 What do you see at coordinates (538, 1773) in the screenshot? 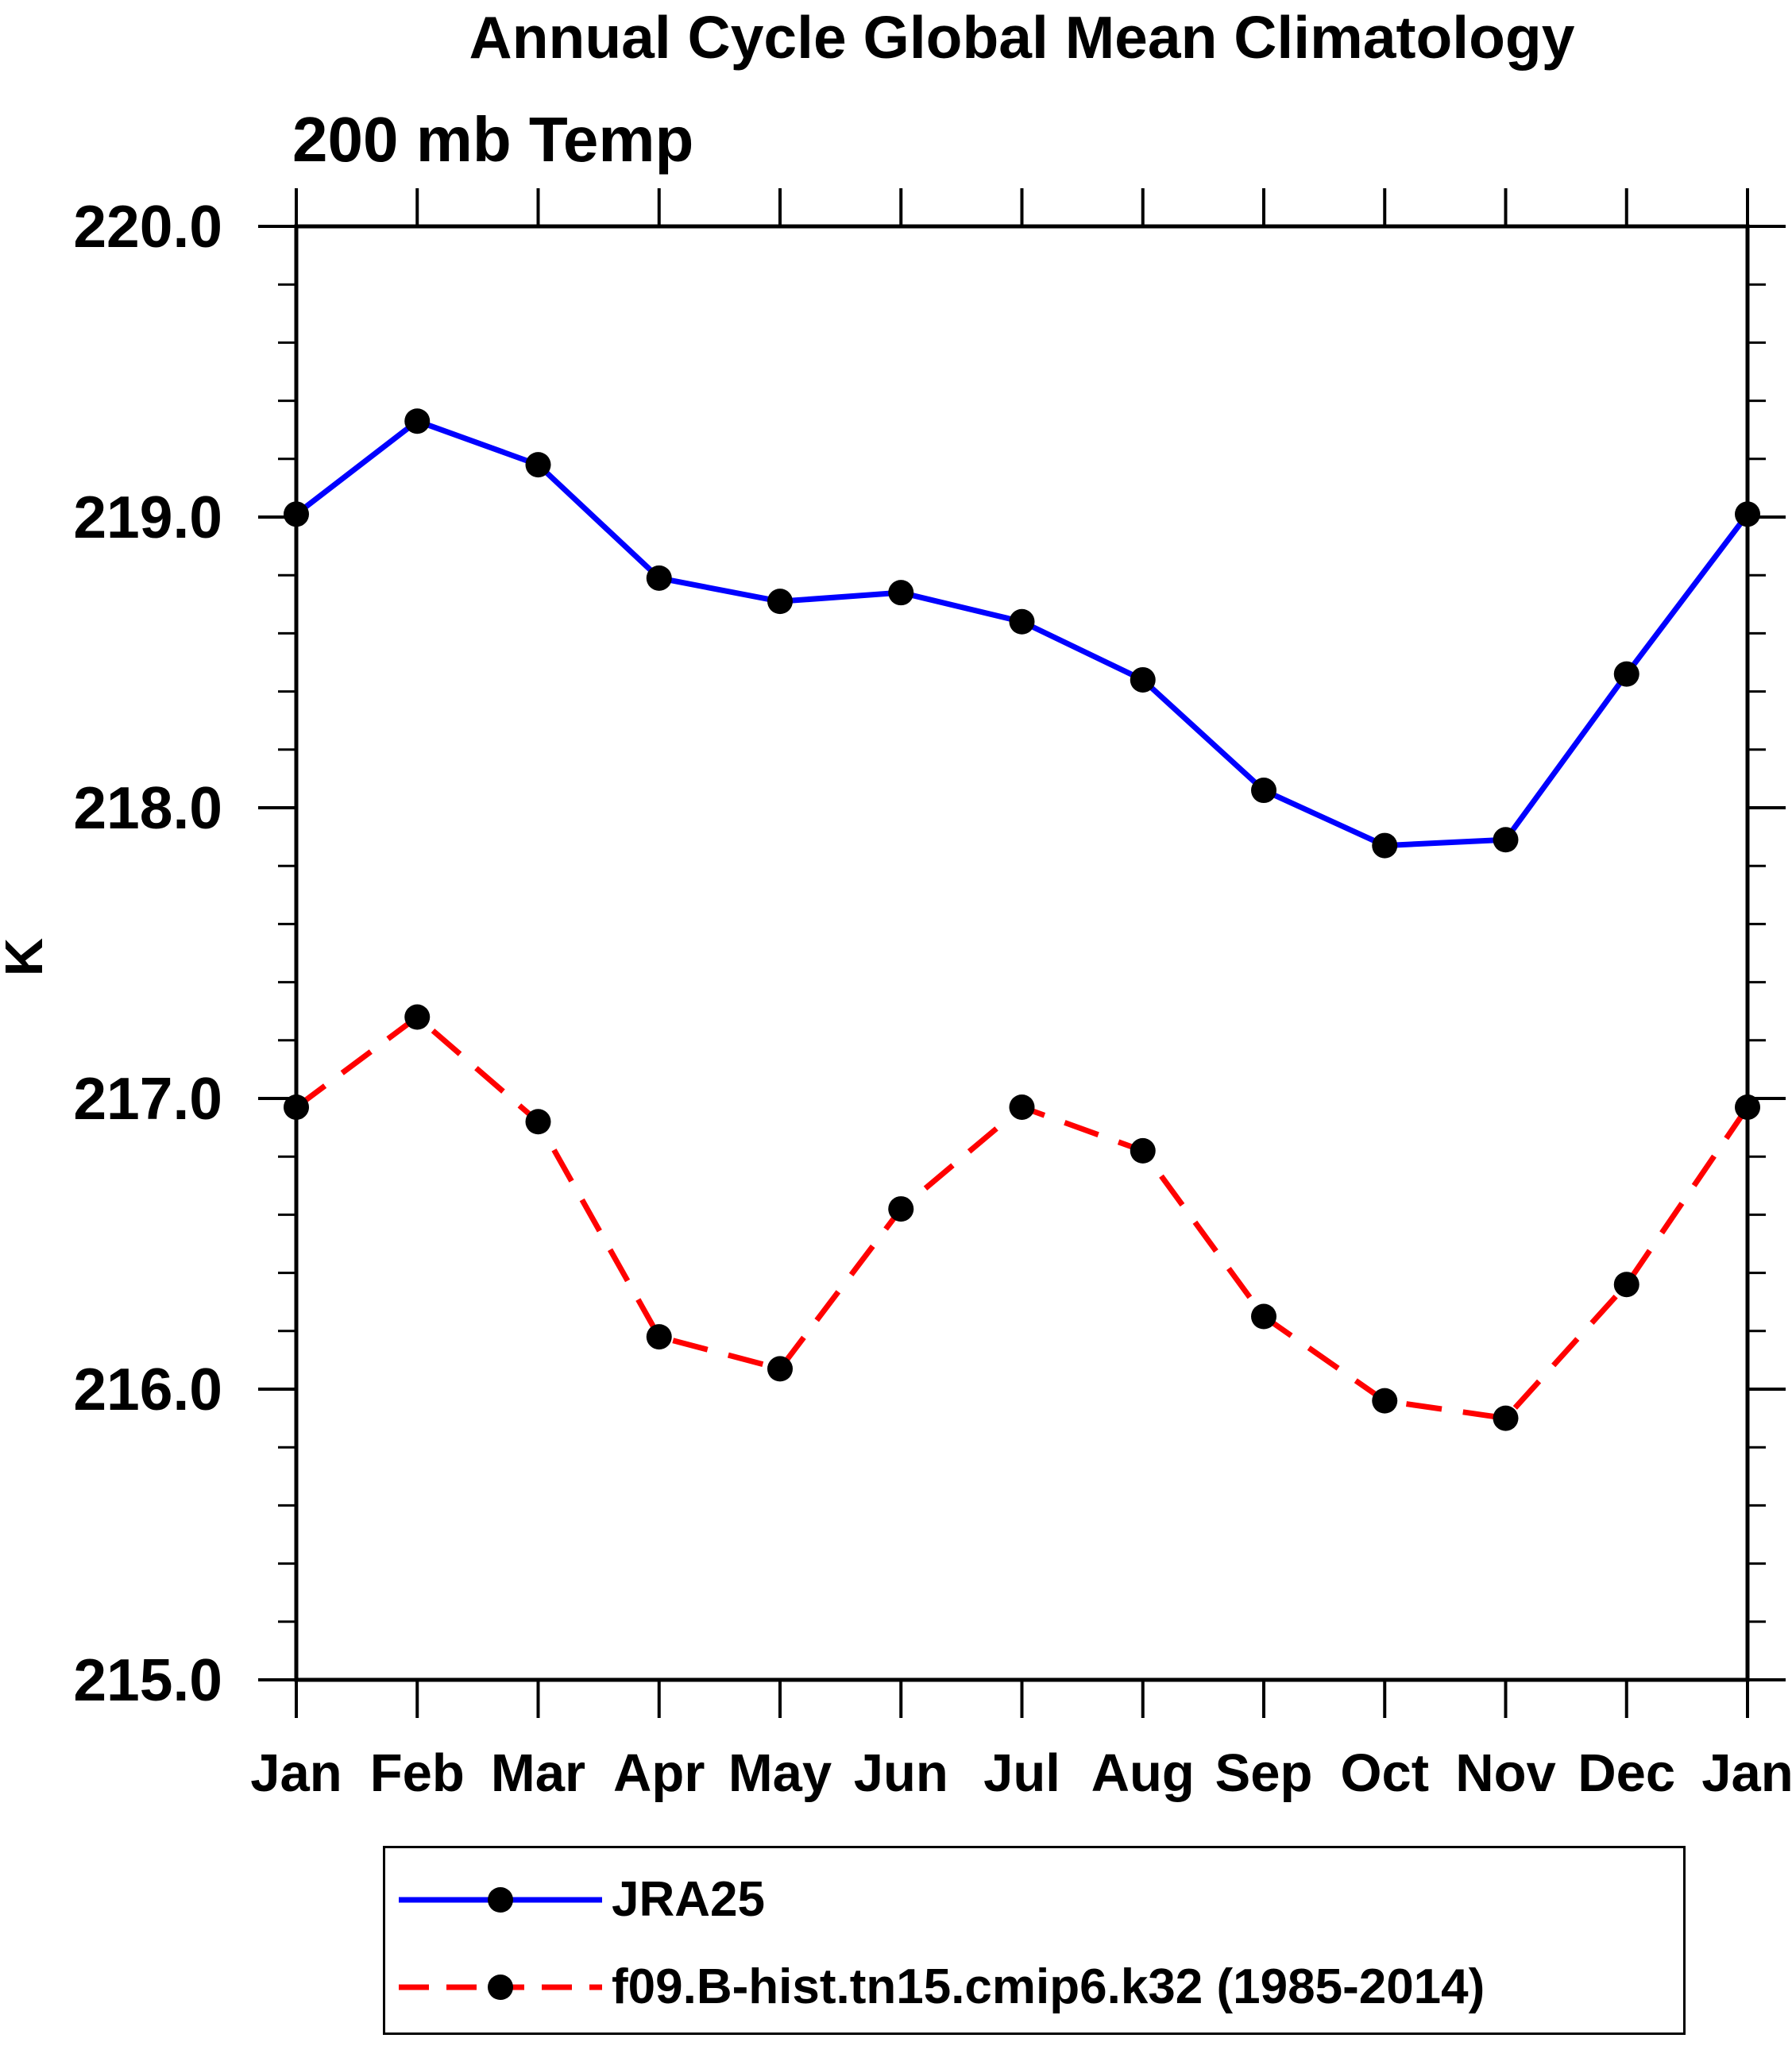
I see `x-tick-label: Mar` at bounding box center [538, 1773].